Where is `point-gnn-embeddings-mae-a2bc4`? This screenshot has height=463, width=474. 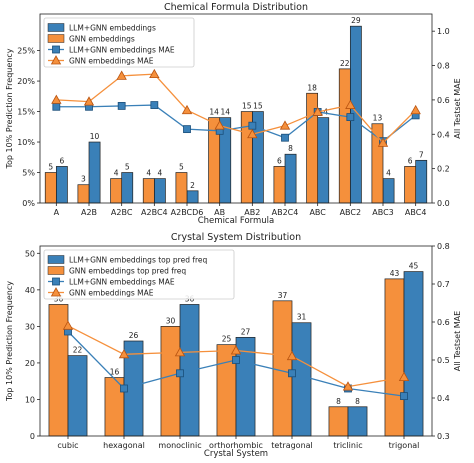 point-gnn-embeddings-mae-a2bc4 is located at coordinates (154, 73).